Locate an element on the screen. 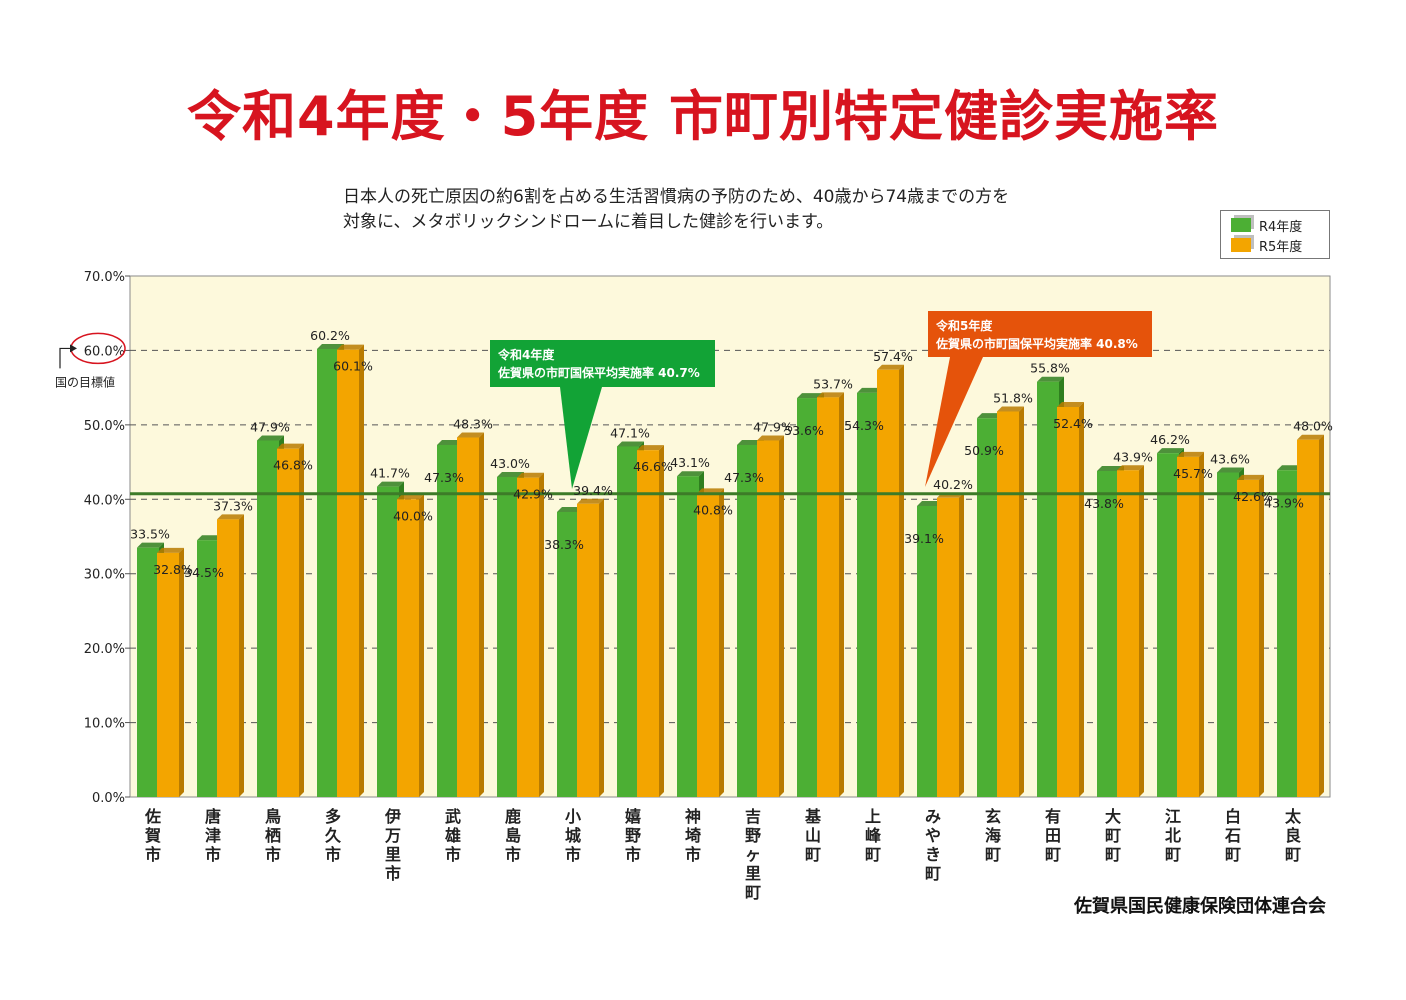 This screenshot has width=1406, height=1000. value-label-r5: 37.3% is located at coordinates (233, 505).